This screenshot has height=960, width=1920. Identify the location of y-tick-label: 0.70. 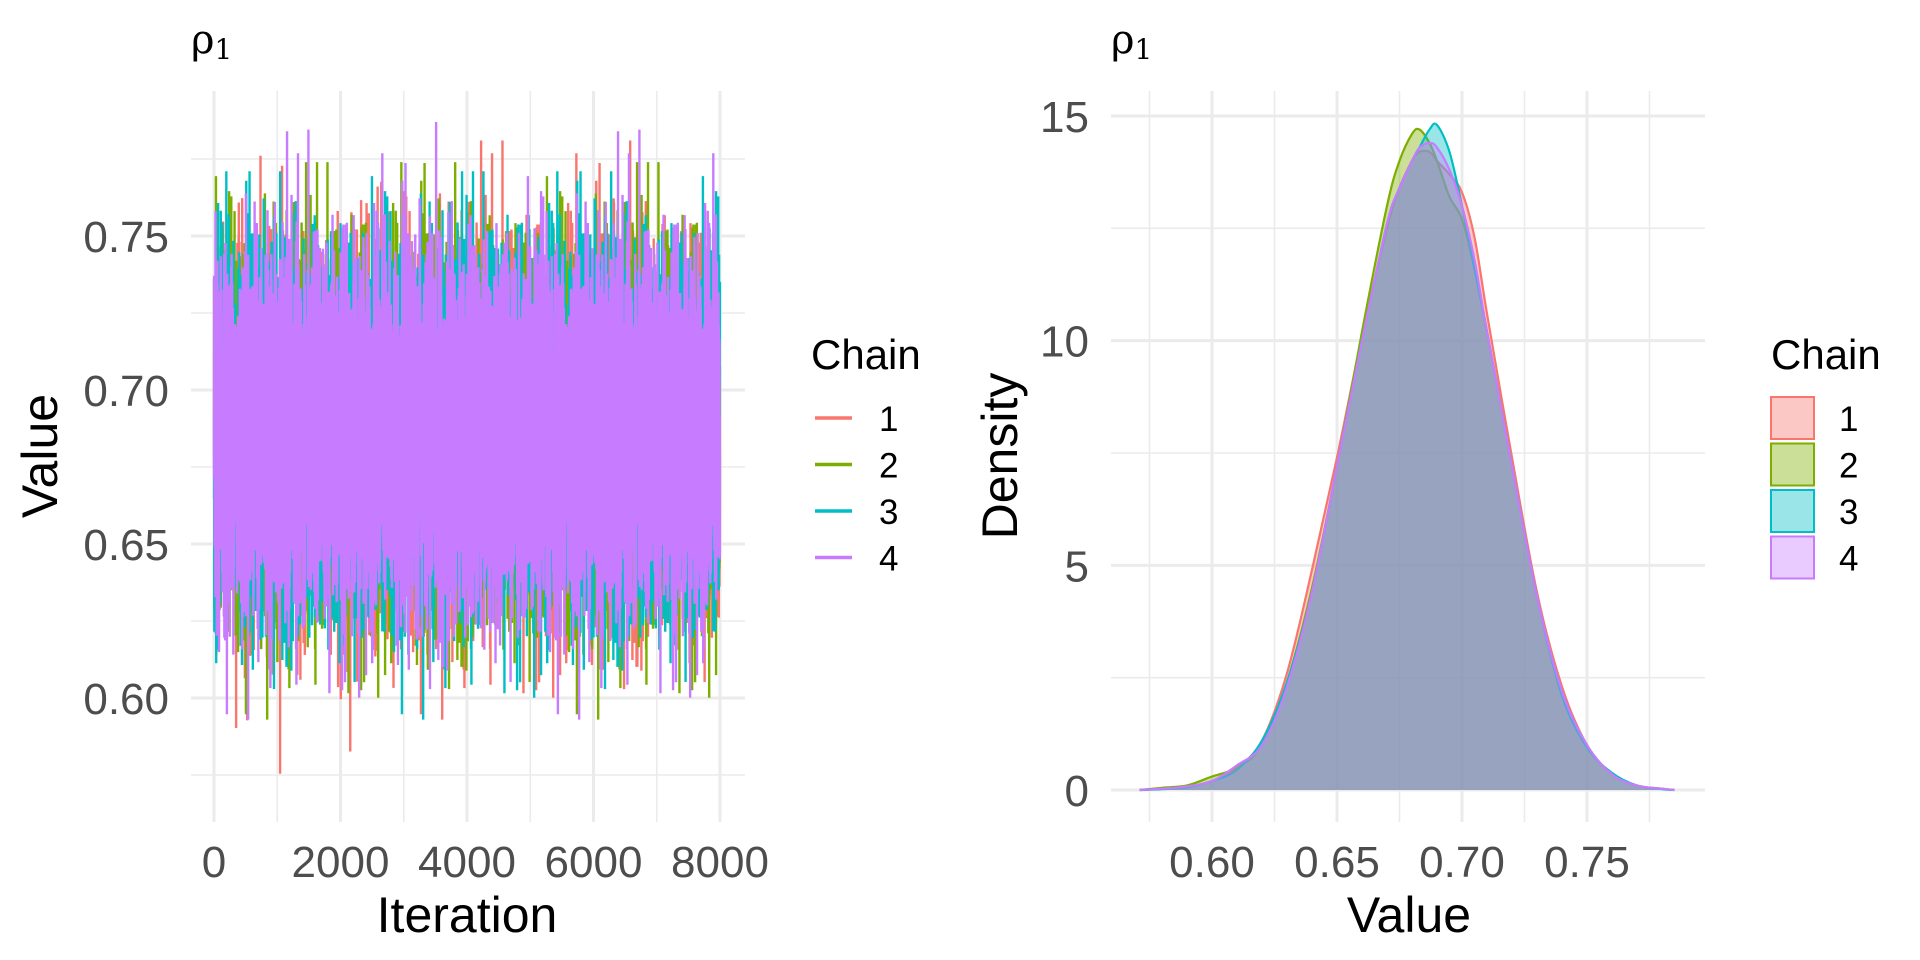
(126, 391).